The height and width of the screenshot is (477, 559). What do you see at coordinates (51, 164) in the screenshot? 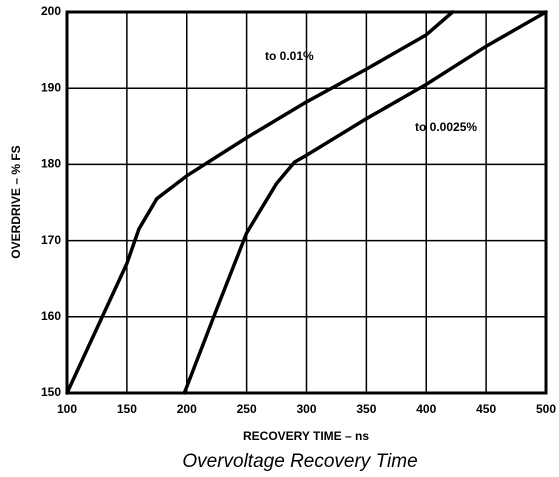
I see `y-tick-label: 180` at bounding box center [51, 164].